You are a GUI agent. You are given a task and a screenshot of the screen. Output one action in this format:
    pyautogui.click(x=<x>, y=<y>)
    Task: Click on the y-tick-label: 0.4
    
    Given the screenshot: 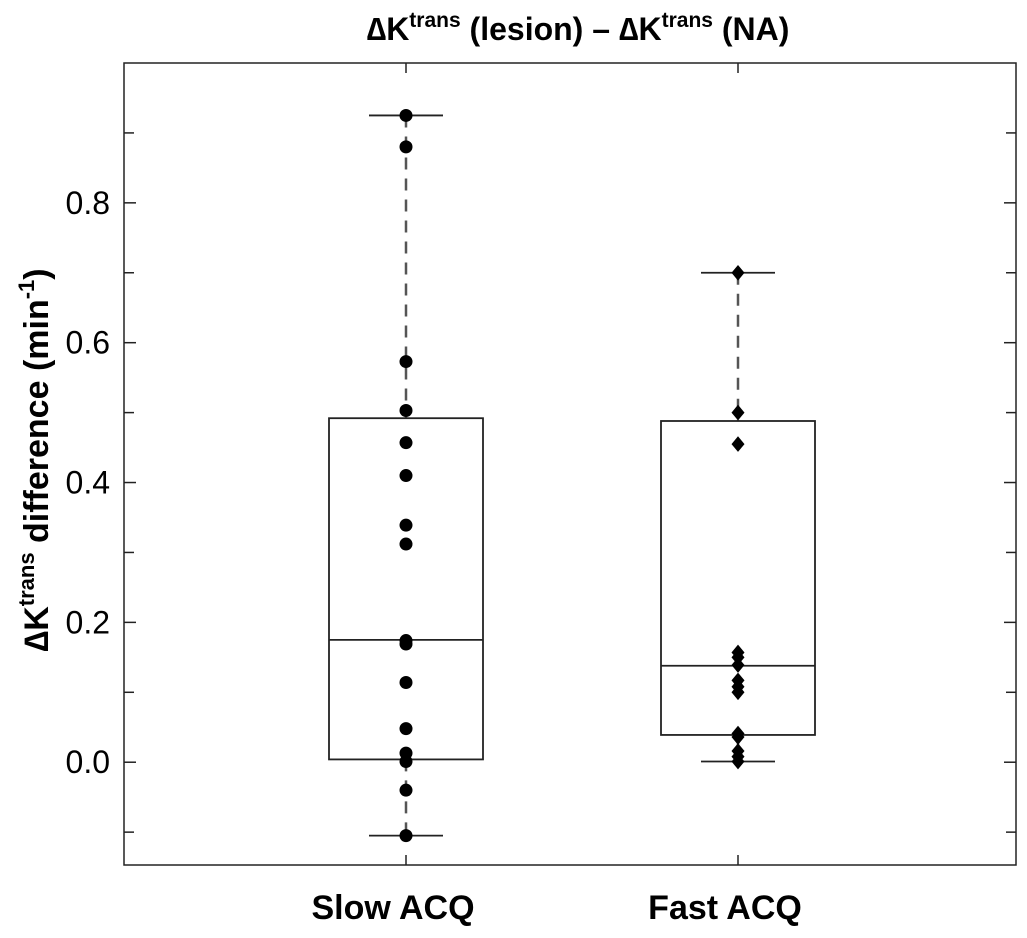 What is the action you would take?
    pyautogui.click(x=88, y=483)
    